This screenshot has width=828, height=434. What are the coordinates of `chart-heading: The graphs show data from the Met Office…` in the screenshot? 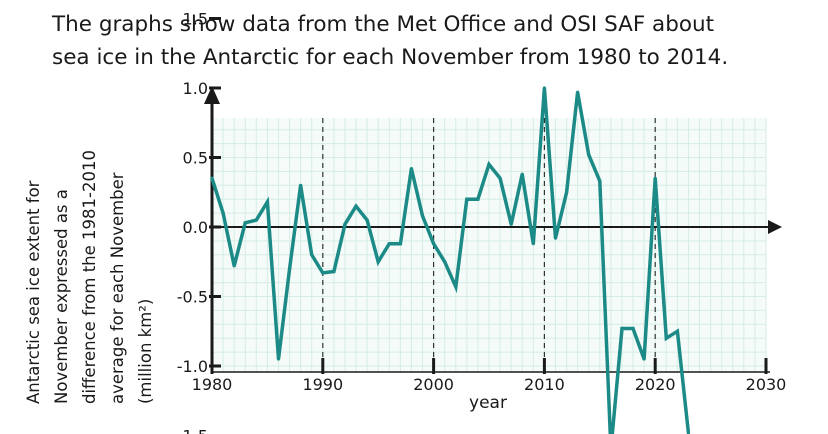 It's located at (437, 41).